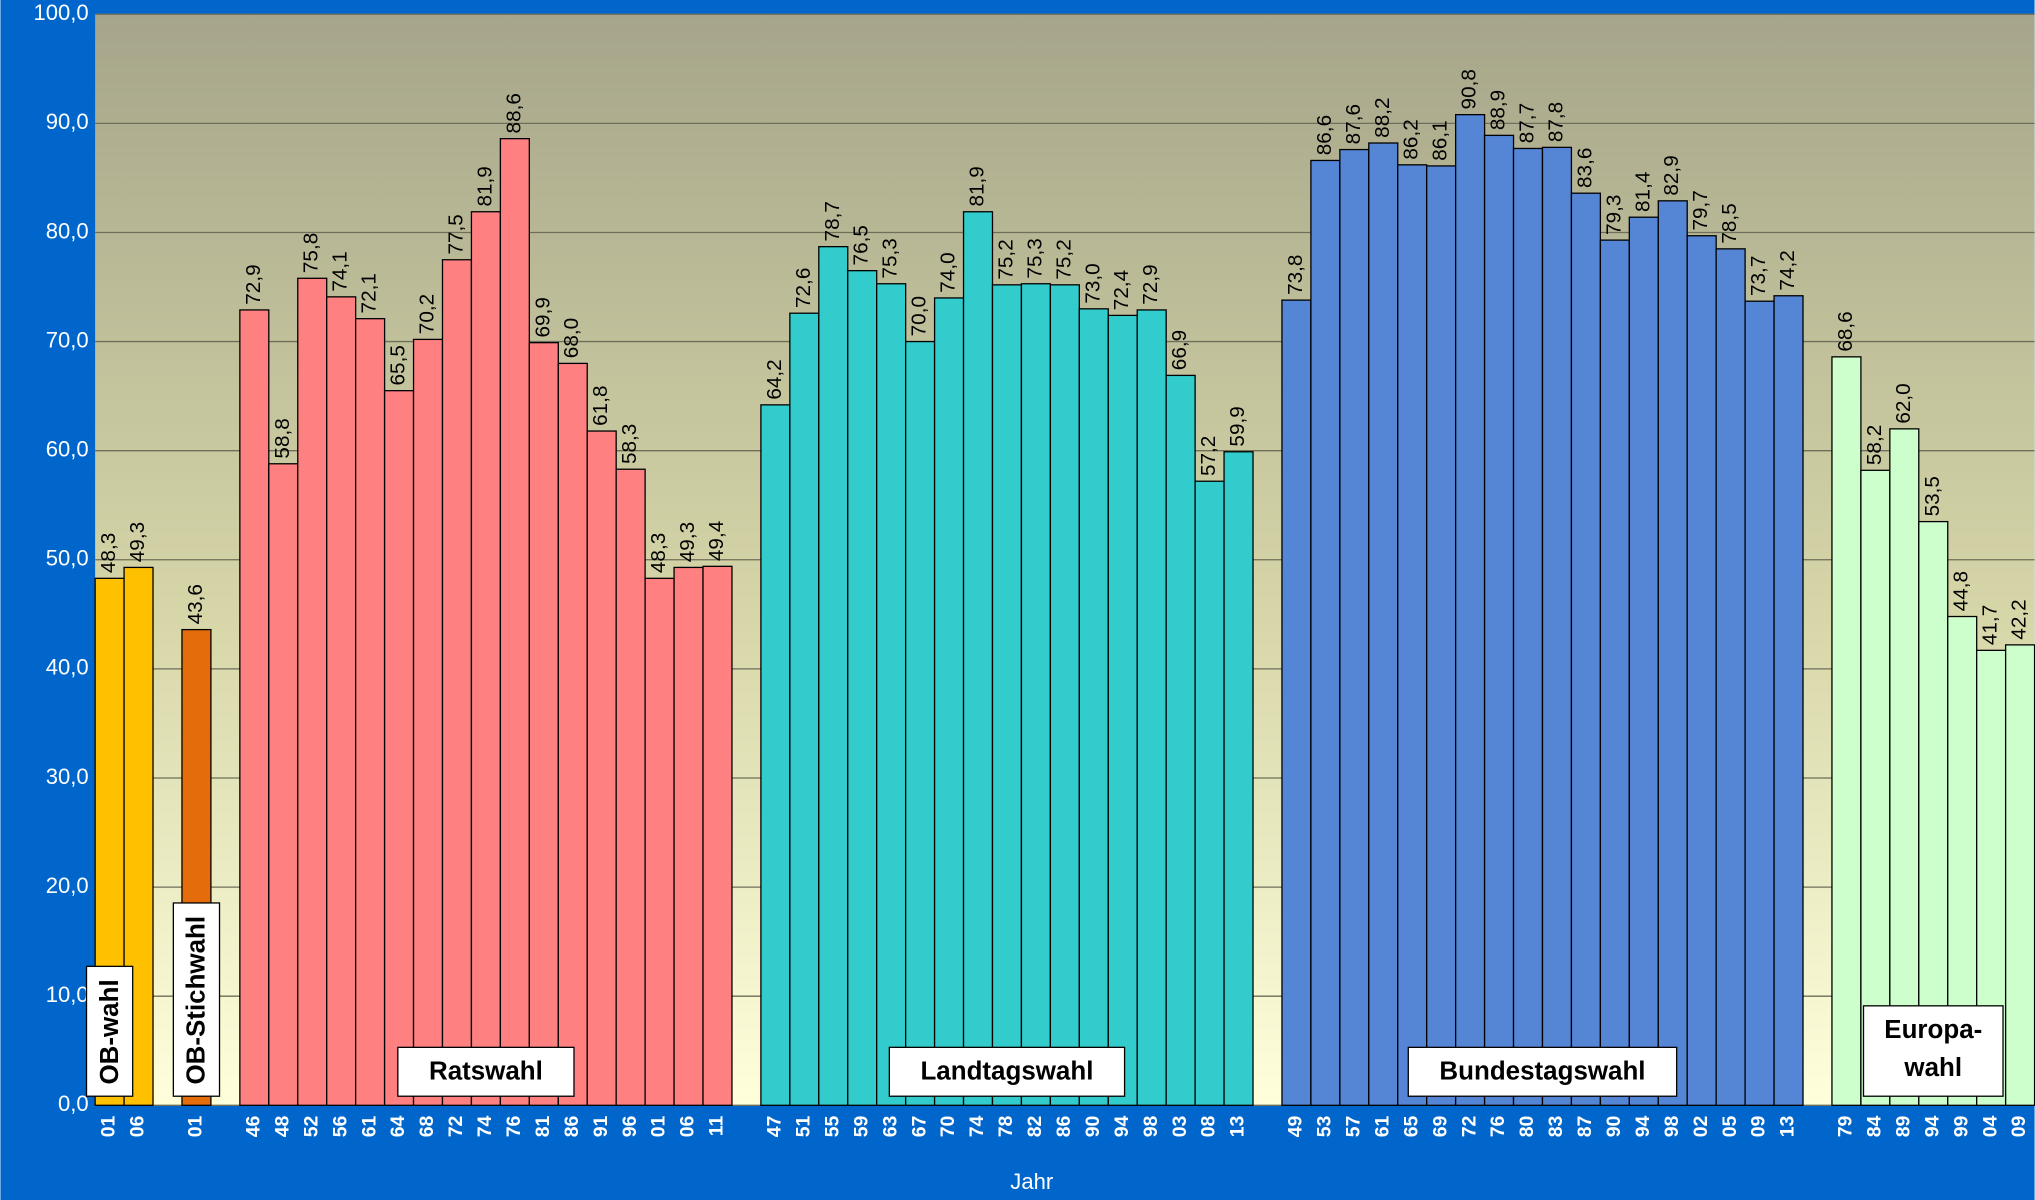 This screenshot has width=2035, height=1200. Describe the element at coordinates (514, 1126) in the screenshot. I see `x-tick-label: 76` at that location.